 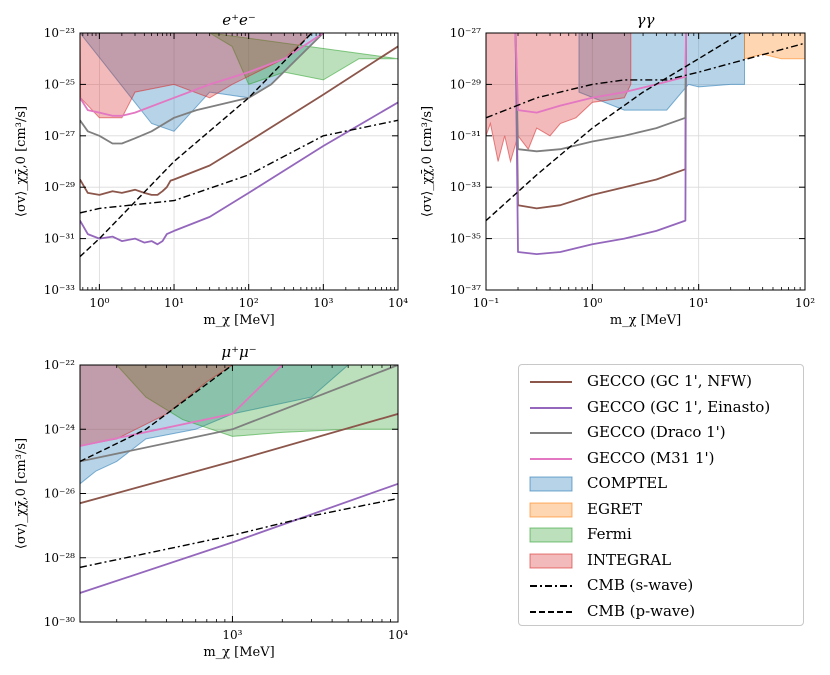 What do you see at coordinates (661, 535) in the screenshot?
I see `legend-item: Fermi` at bounding box center [661, 535].